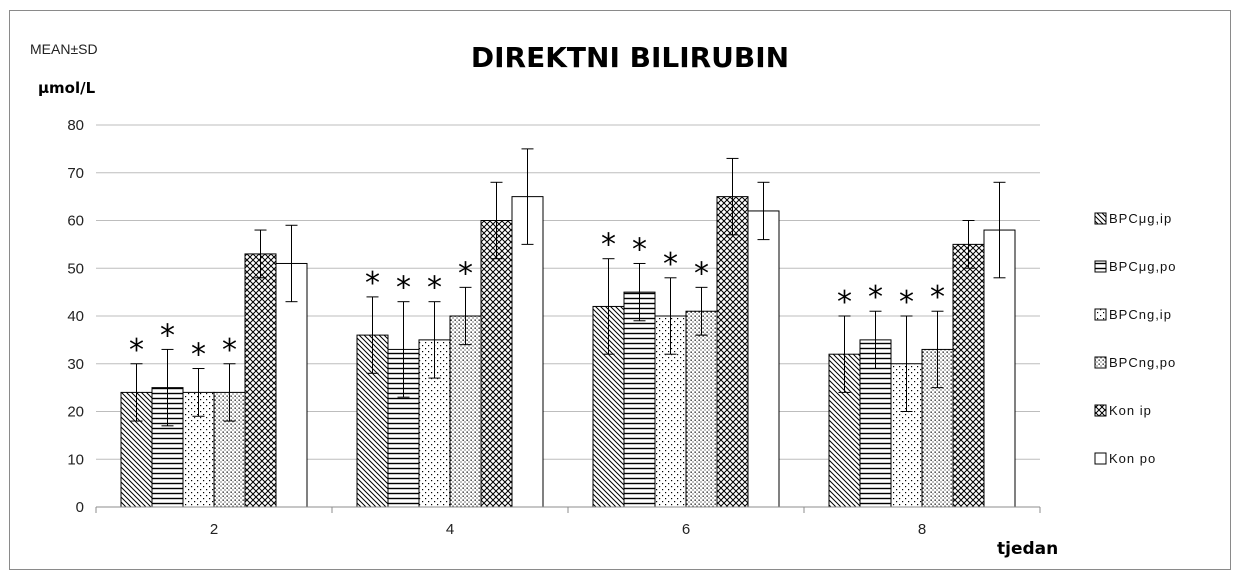 This screenshot has width=1242, height=581. I want to click on y-tick-label: 50, so click(75, 268).